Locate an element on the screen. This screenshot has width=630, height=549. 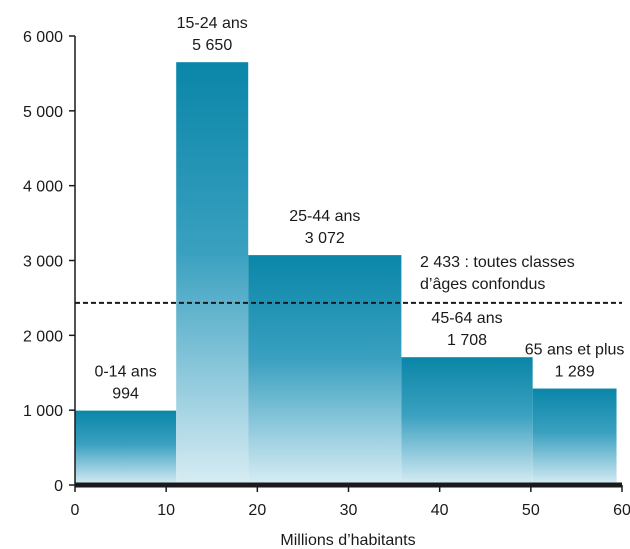
x-tick-label: 60 is located at coordinates (621, 510).